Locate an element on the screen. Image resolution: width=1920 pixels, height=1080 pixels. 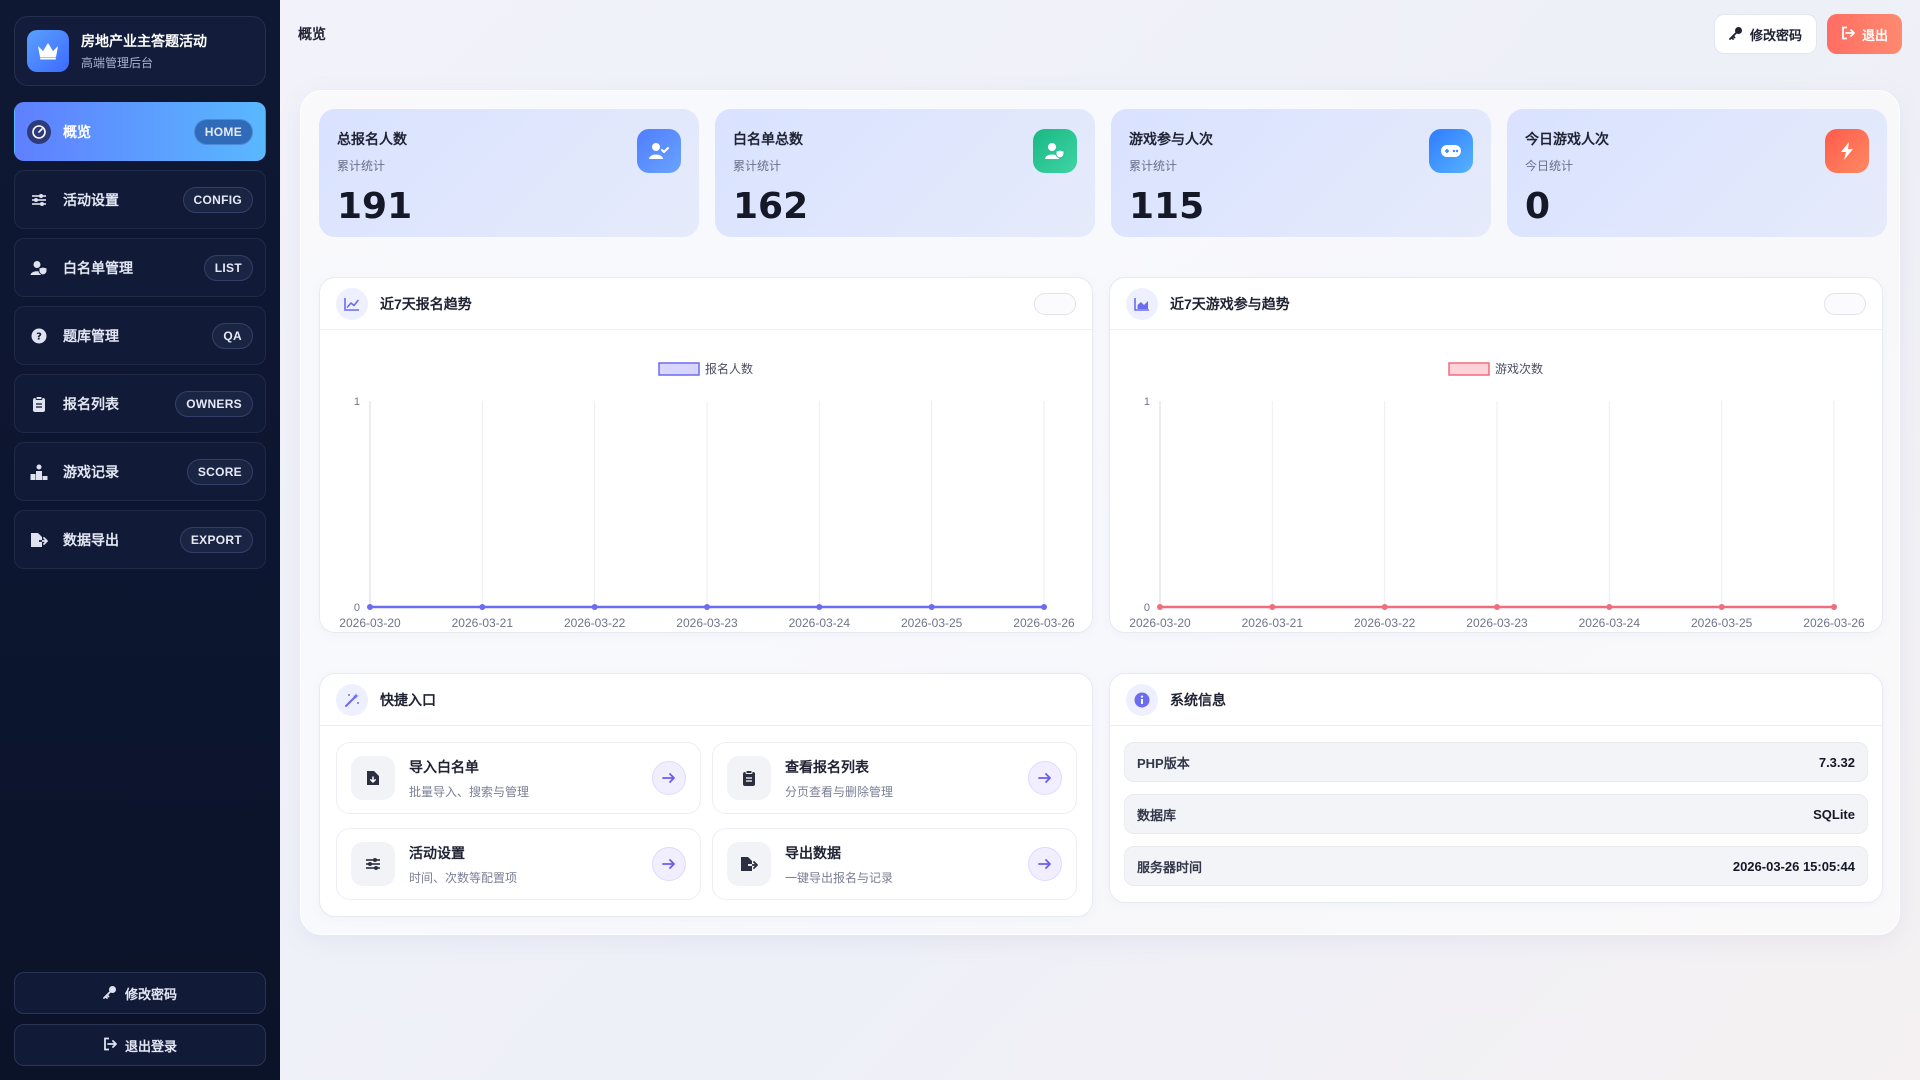
sidebar-item-badge: LIST is located at coordinates (228, 267).